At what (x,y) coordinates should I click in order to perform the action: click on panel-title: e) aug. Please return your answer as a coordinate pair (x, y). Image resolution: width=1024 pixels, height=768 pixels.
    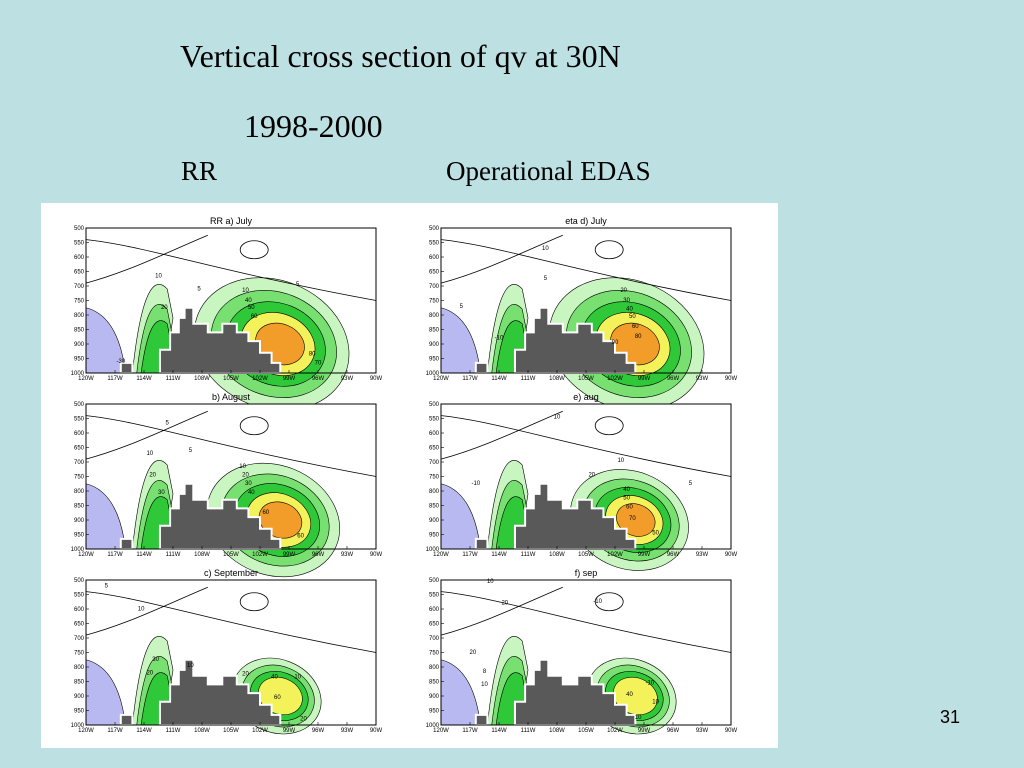
    Looking at the image, I should click on (586, 397).